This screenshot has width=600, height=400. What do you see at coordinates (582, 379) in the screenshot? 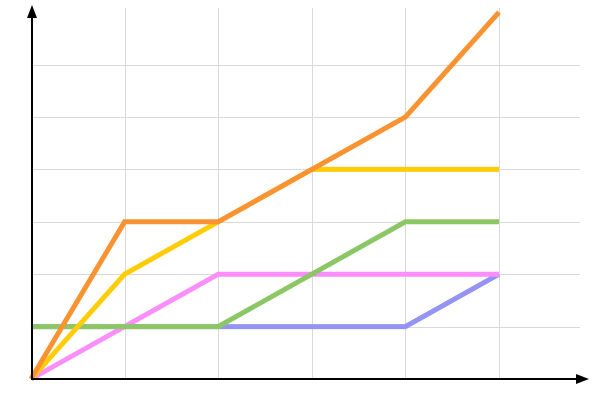
I see `x-axis-arrow-icon` at bounding box center [582, 379].